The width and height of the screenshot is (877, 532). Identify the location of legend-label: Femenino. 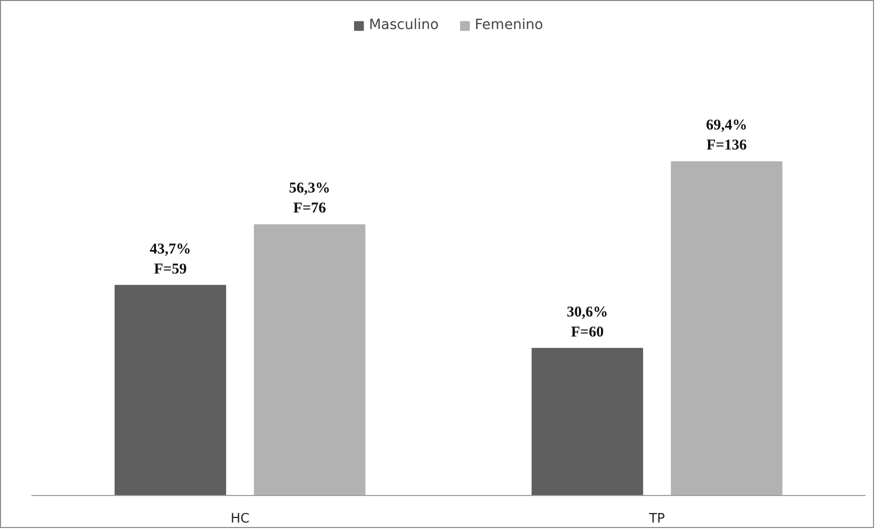
(509, 25).